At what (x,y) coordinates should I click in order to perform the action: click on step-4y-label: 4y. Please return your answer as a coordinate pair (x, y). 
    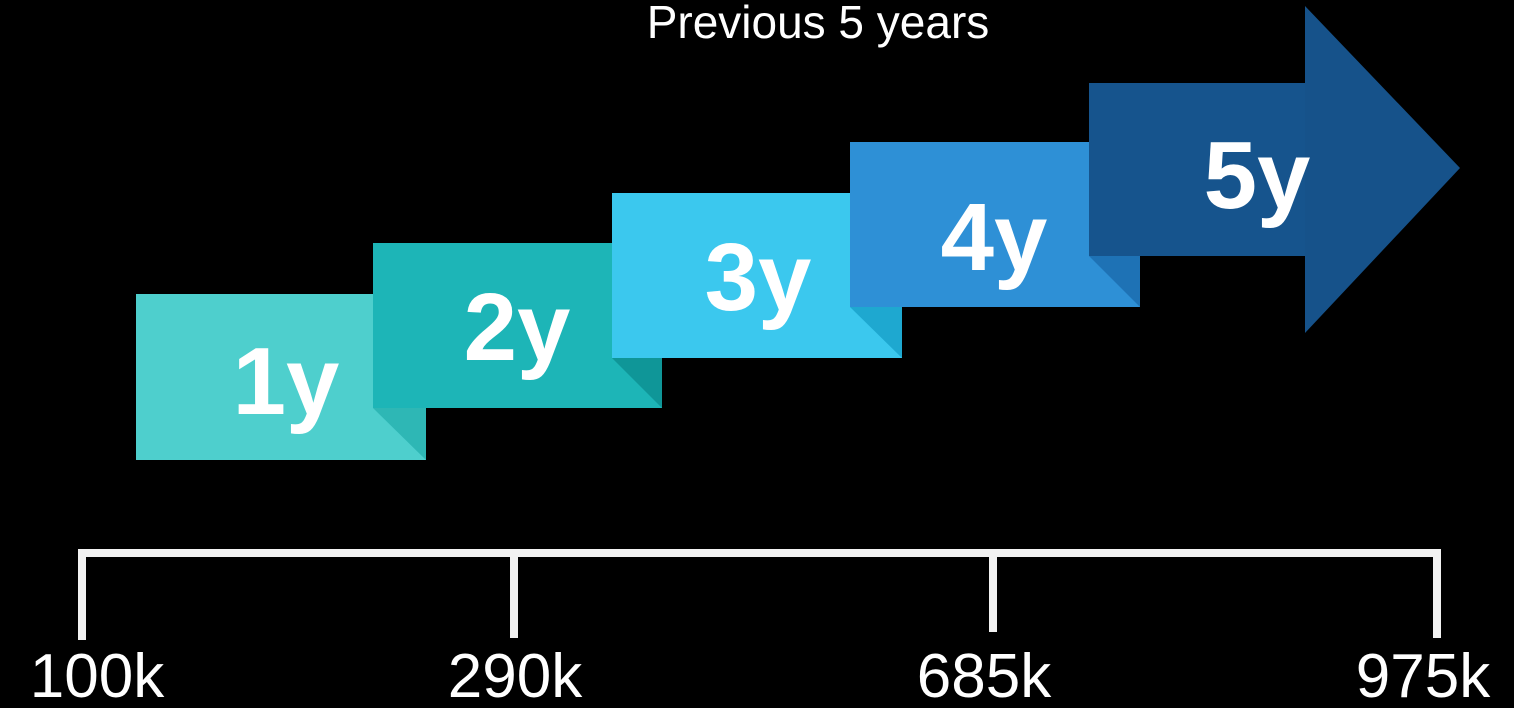
    Looking at the image, I should click on (994, 237).